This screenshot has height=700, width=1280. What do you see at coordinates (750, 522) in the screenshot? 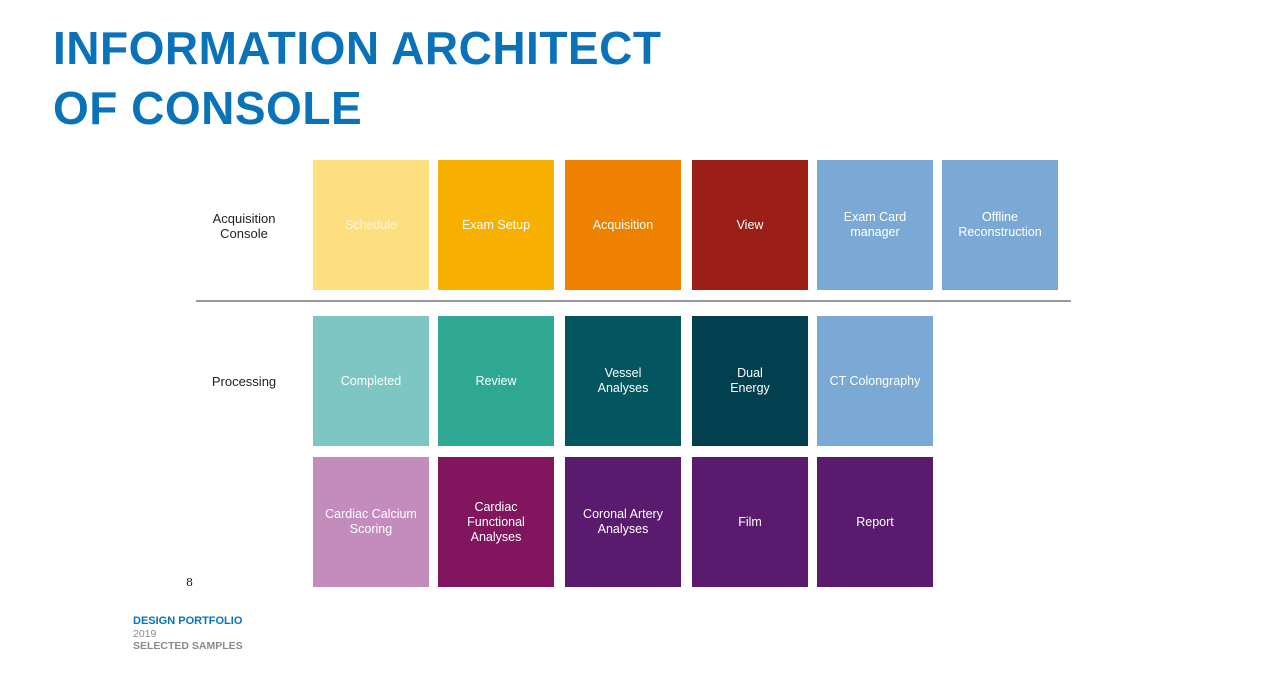
I see `tile-film: Film` at bounding box center [750, 522].